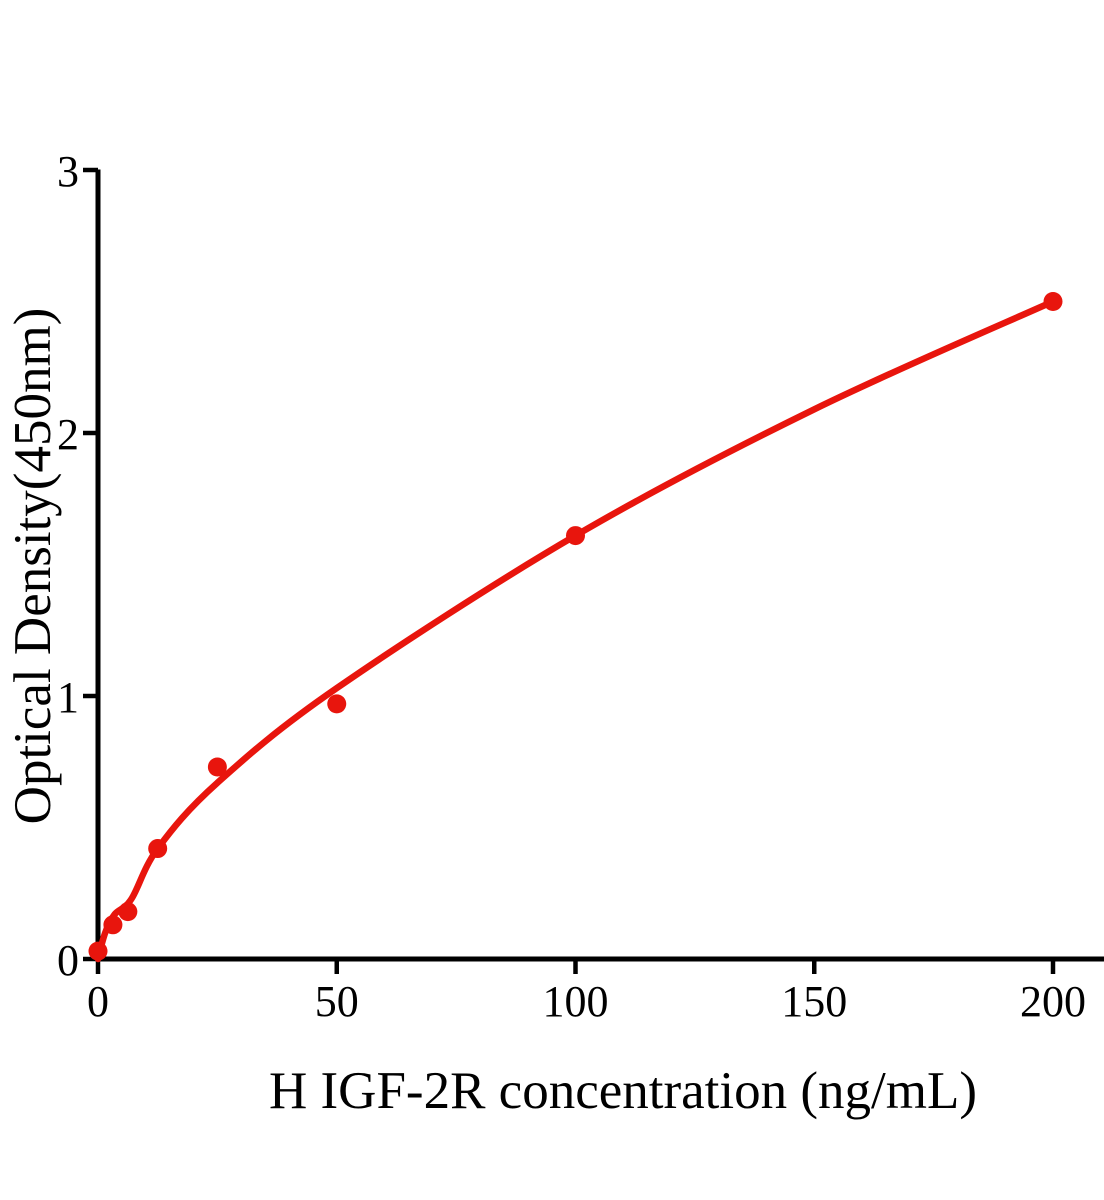 The height and width of the screenshot is (1200, 1104). Describe the element at coordinates (68, 434) in the screenshot. I see `y-tick-label: 2` at that location.